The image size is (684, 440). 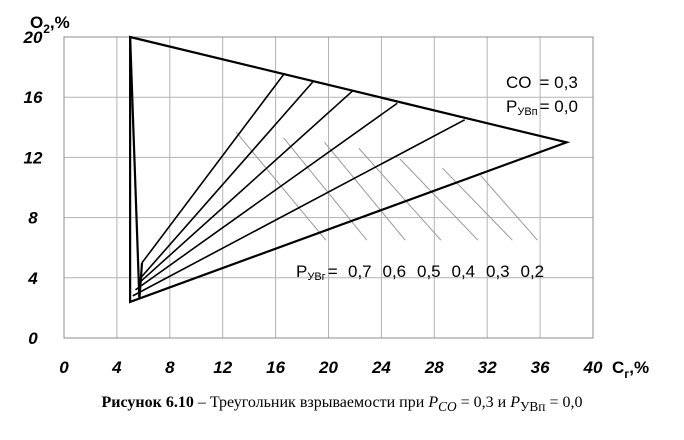 What do you see at coordinates (116, 367) in the screenshot?
I see `x-tick-label: 4` at bounding box center [116, 367].